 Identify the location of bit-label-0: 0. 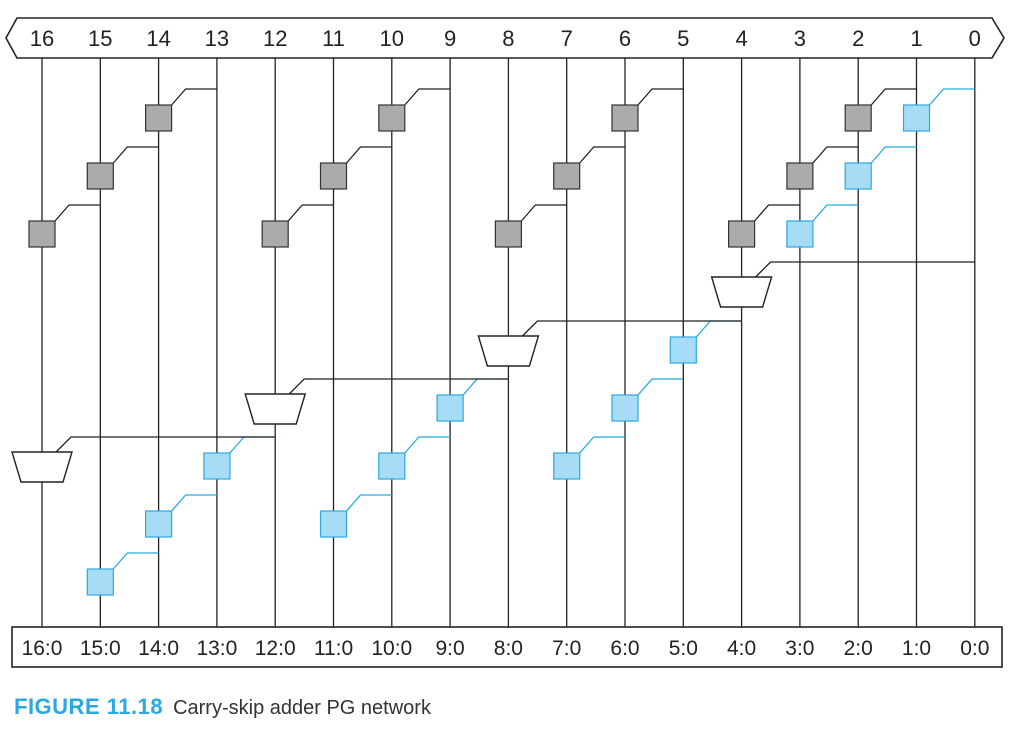
(975, 38).